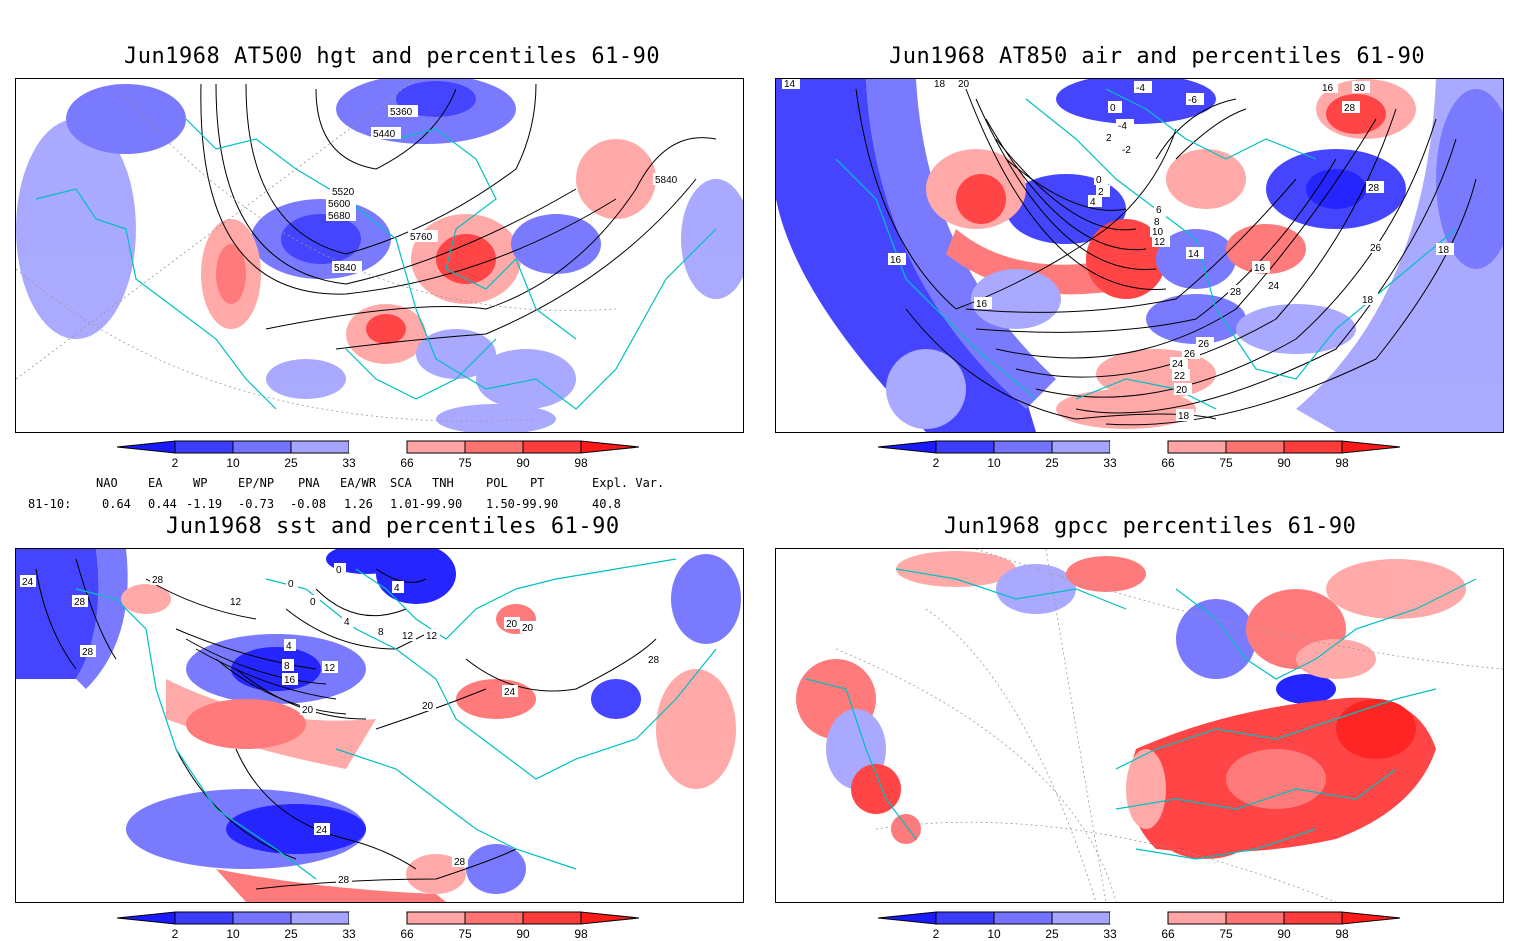 Image resolution: width=1520 pixels, height=941 pixels. What do you see at coordinates (256, 483) in the screenshot?
I see `index-header: EP/NP` at bounding box center [256, 483].